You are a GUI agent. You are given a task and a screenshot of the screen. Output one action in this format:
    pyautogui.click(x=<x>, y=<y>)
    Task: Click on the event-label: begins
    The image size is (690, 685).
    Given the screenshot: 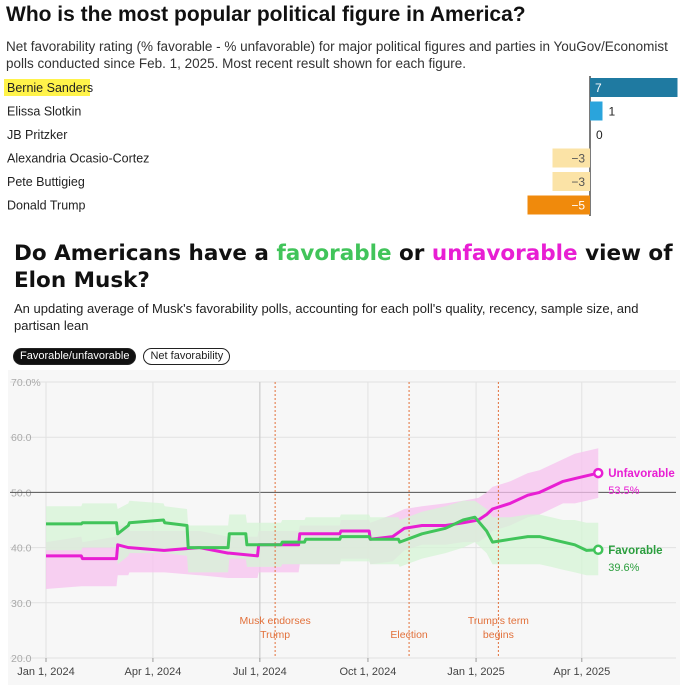 What is the action you would take?
    pyautogui.click(x=498, y=635)
    